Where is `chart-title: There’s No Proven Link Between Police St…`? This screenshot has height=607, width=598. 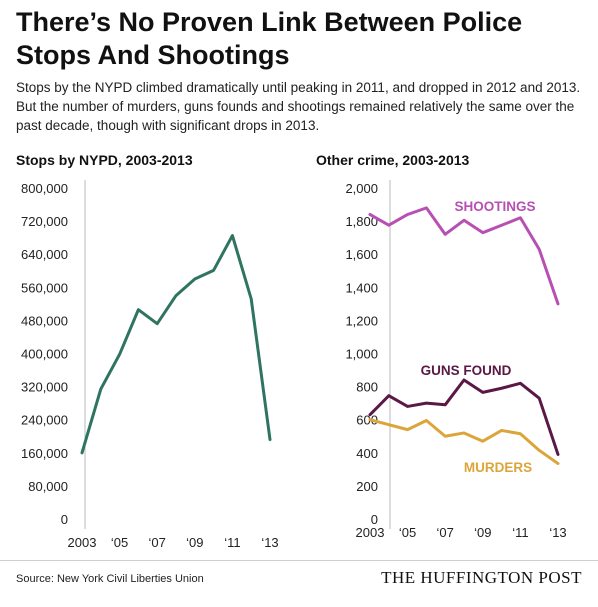 chart-title: There’s No Proven Link Between Police St… is located at coordinates (269, 38).